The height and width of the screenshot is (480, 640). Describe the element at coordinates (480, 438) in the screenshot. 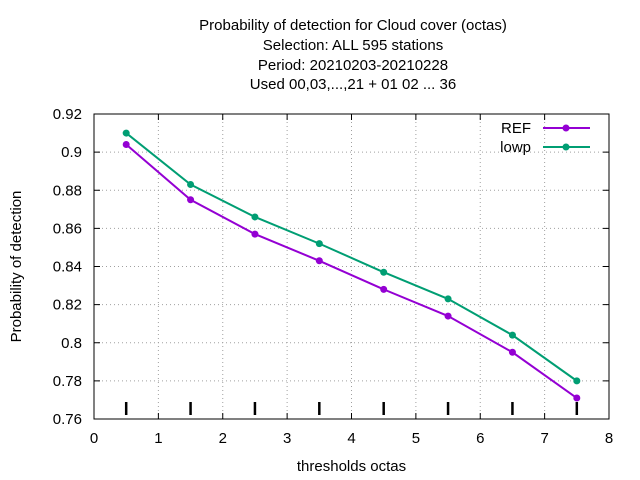

I see `x-tick-label: 6` at that location.